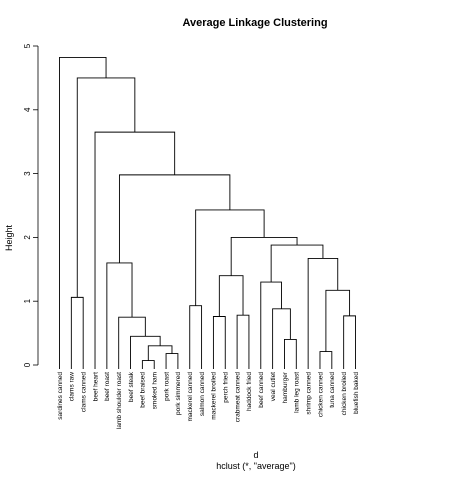  What do you see at coordinates (202, 394) in the screenshot?
I see `leaf-label: salmon canned` at bounding box center [202, 394].